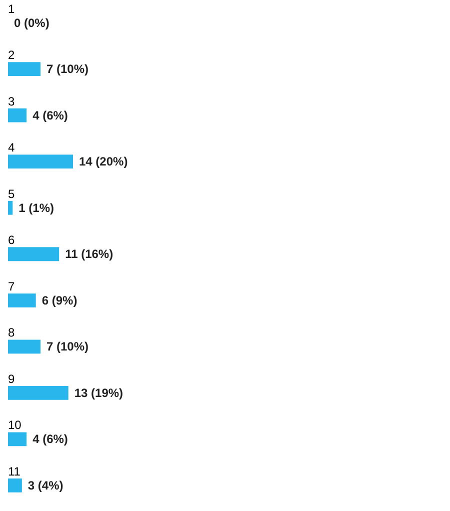  What do you see at coordinates (11, 147) in the screenshot?
I see `y-tick-label: 4` at bounding box center [11, 147].